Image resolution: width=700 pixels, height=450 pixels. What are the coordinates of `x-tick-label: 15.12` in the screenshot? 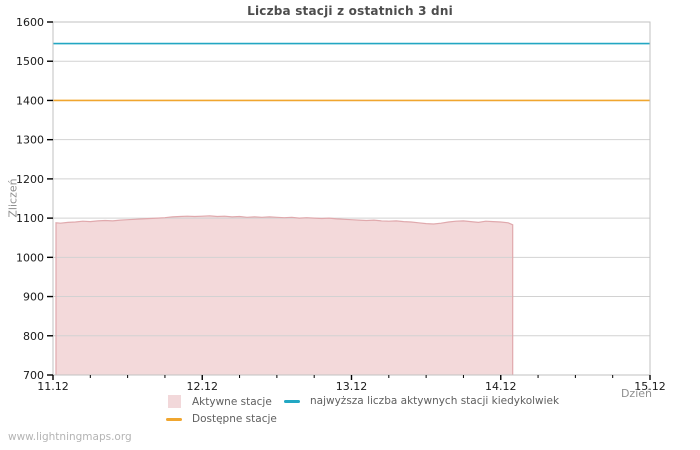 It's located at (650, 386).